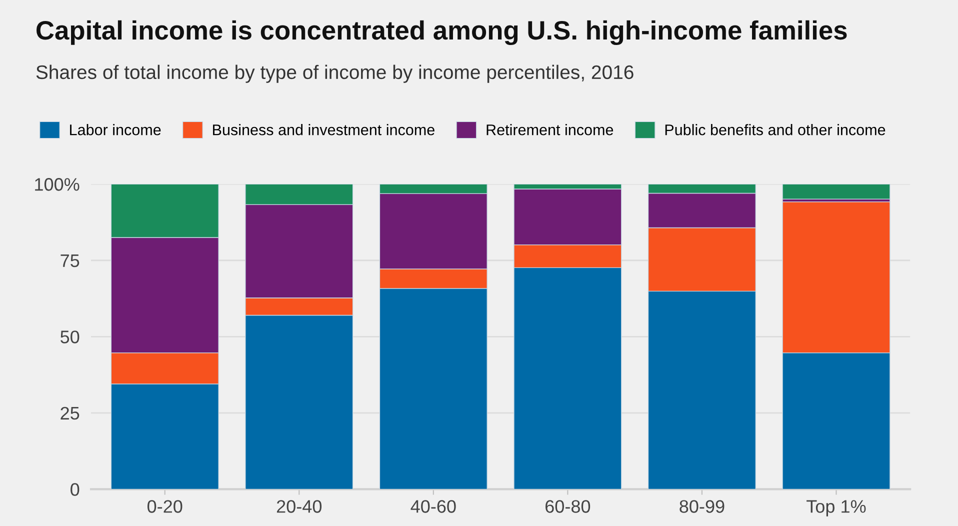 Image resolution: width=958 pixels, height=526 pixels. I want to click on y-tick-label: 75, so click(70, 261).